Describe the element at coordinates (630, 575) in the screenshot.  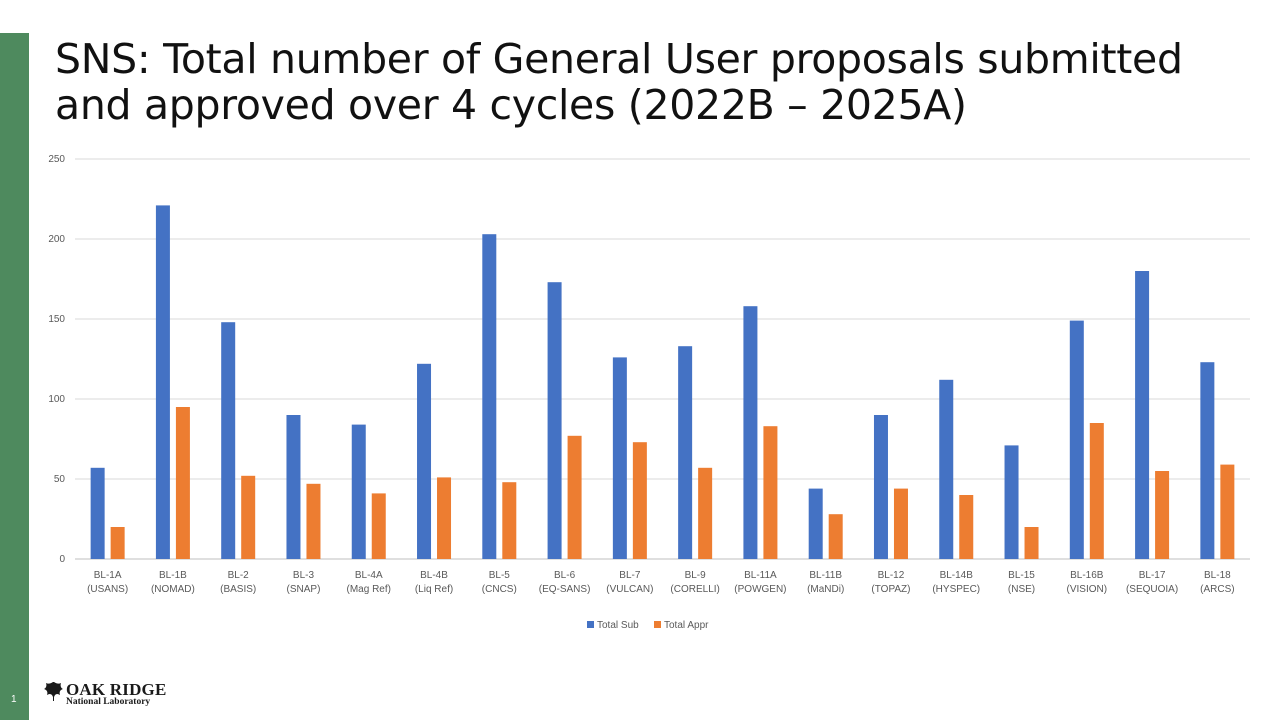
I see `x-tick-label-8-0: BL-7` at that location.